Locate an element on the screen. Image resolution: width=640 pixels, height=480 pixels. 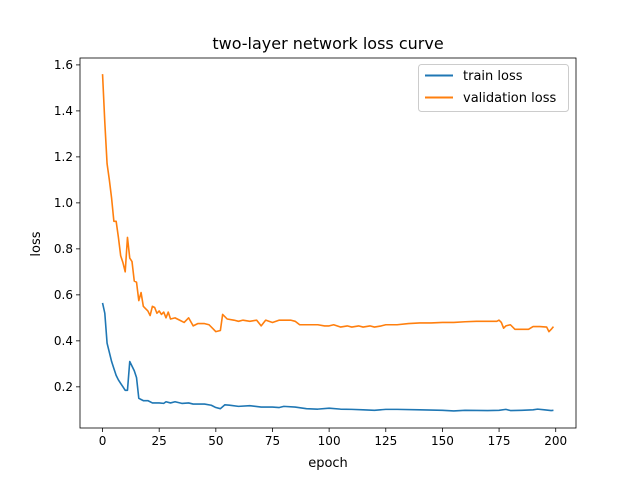
y-tick-label: 0.8 is located at coordinates (63, 249).